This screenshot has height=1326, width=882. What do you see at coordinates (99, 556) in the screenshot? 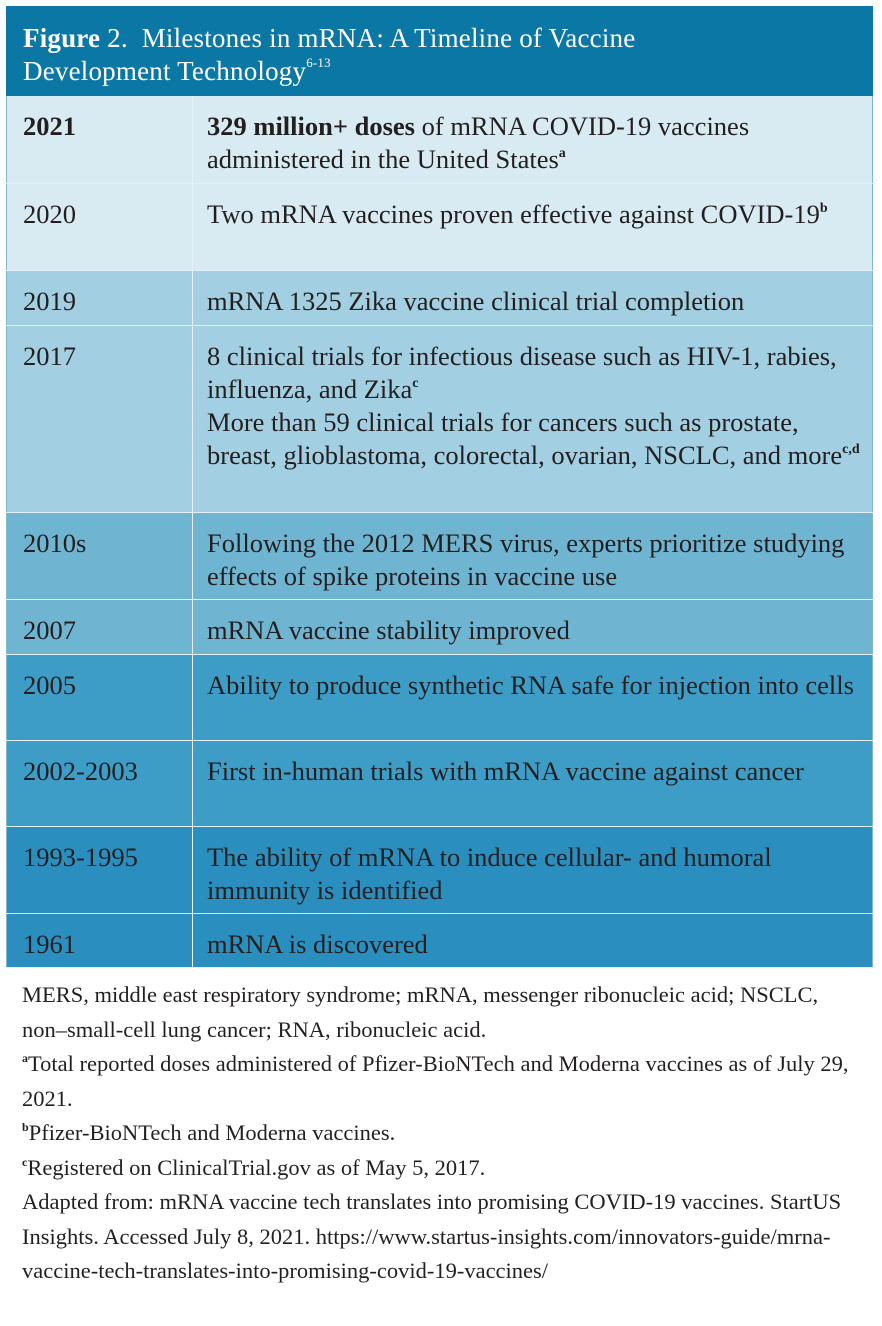
I see `milestone-year: 2010s` at bounding box center [99, 556].